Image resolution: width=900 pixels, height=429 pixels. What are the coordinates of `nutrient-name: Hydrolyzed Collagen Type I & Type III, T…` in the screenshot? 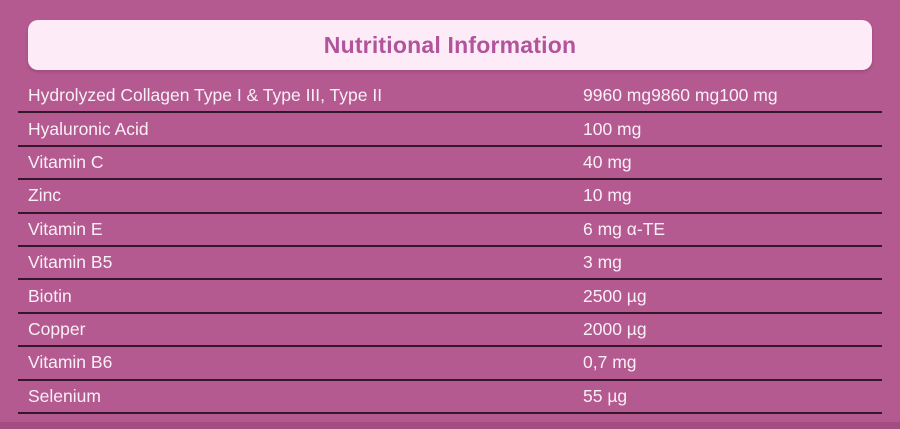 It's located at (205, 95).